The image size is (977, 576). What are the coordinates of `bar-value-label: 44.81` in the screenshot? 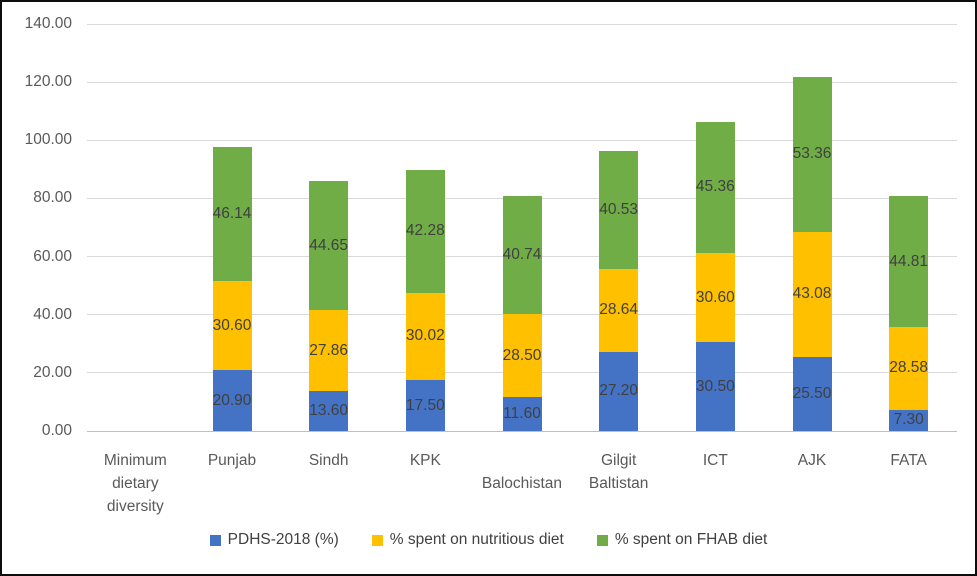 It's located at (909, 261).